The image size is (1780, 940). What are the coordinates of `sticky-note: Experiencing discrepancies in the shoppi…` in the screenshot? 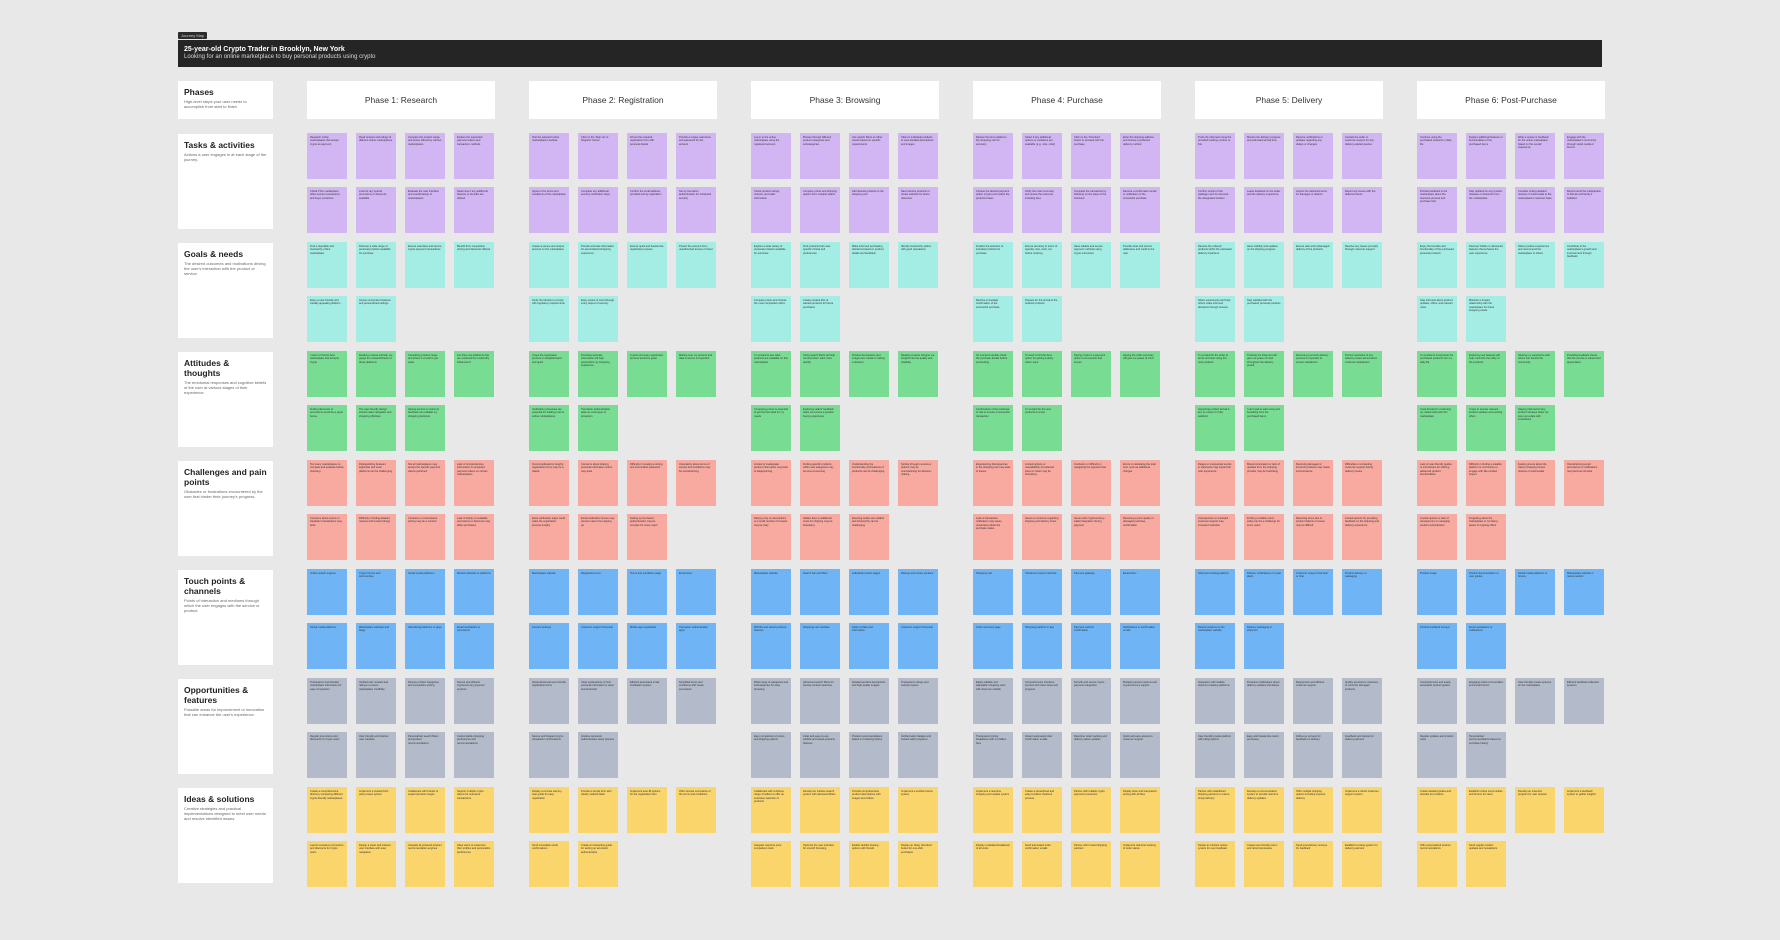 It's located at (993, 483).